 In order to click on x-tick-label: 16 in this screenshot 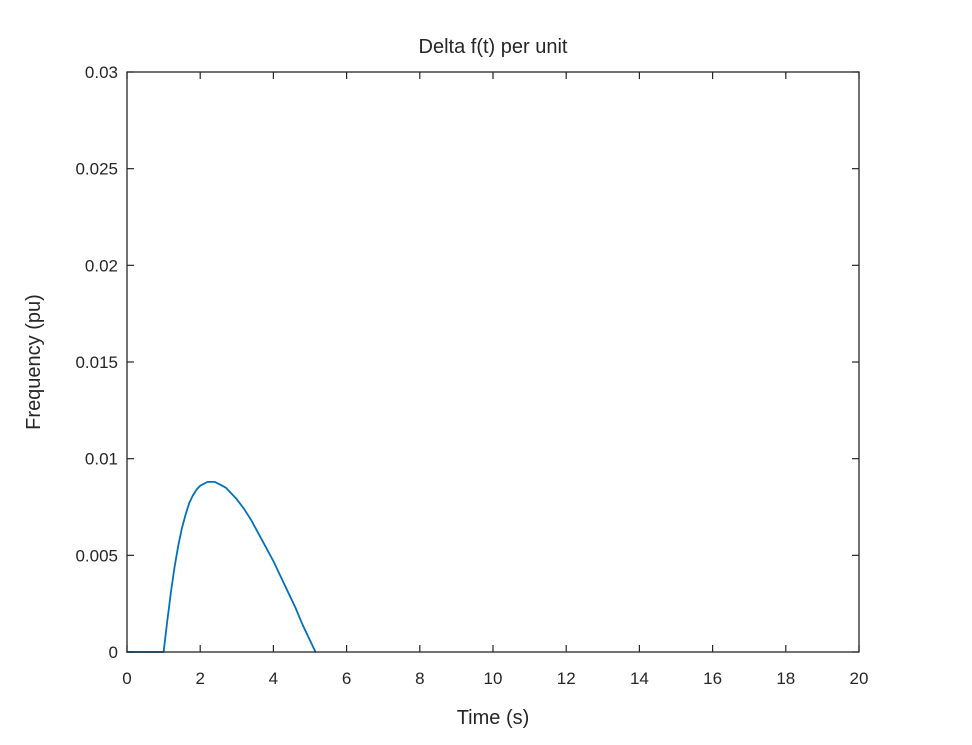, I will do `click(712, 678)`.